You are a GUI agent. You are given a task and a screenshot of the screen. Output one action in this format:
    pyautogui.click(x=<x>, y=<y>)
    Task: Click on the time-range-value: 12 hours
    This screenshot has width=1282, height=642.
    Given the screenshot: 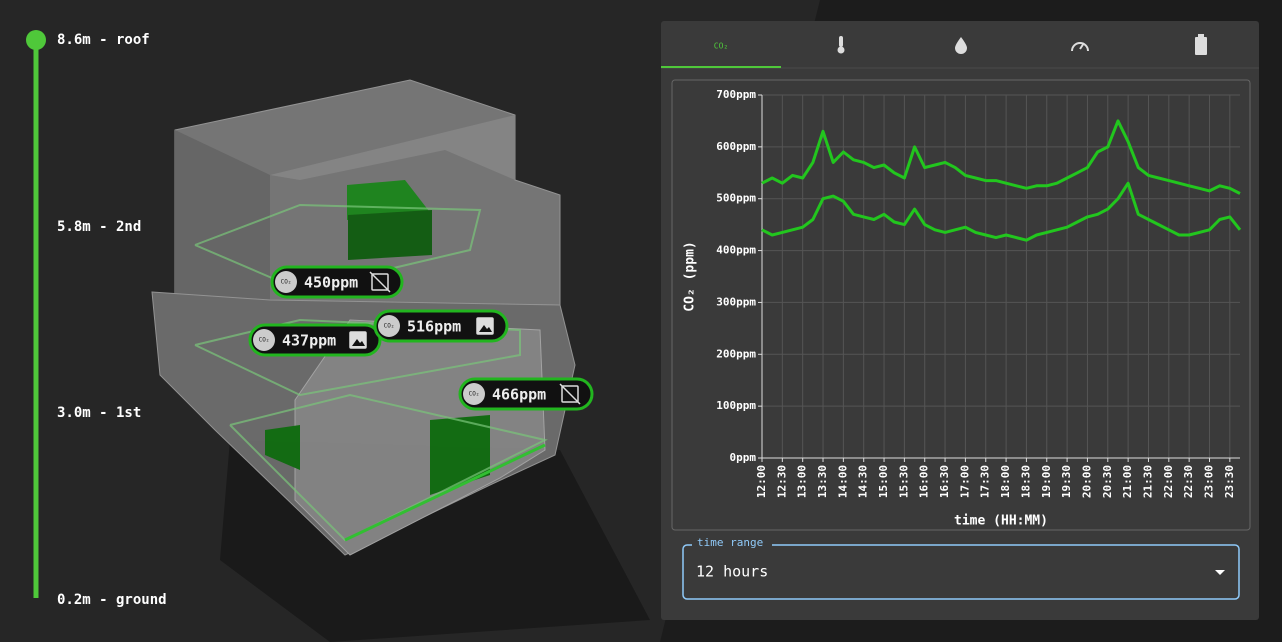 What is the action you would take?
    pyautogui.click(x=732, y=572)
    